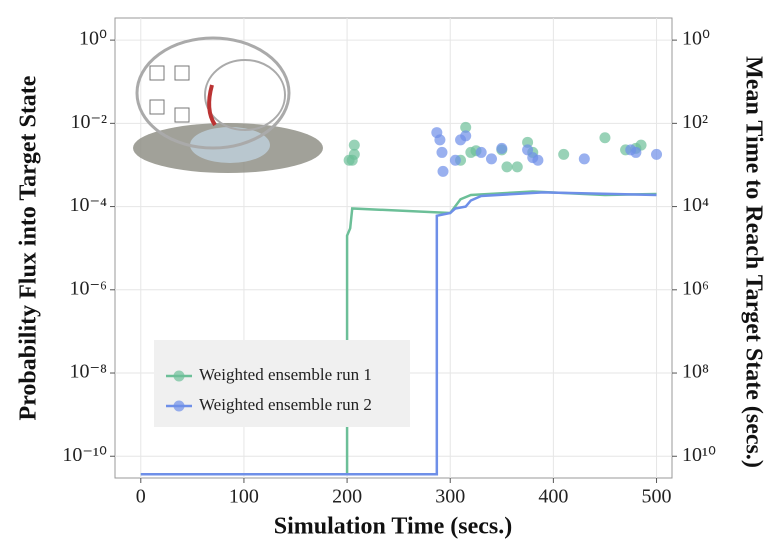  What do you see at coordinates (699, 455) in the screenshot?
I see `y2-tick-label: 10¹⁰` at bounding box center [699, 455].